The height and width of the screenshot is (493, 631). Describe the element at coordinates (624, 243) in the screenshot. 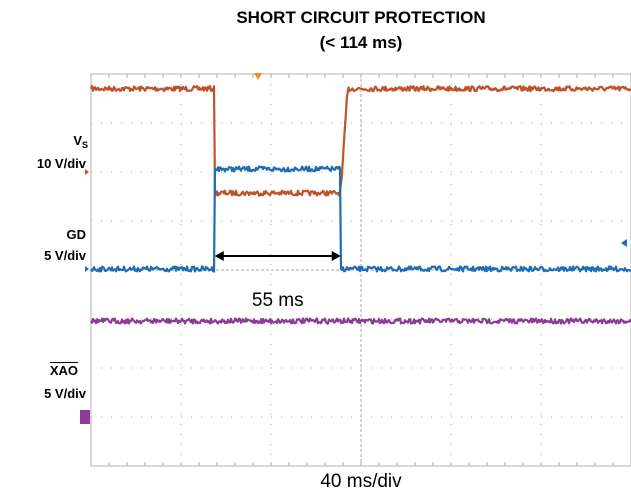

I see `trigger-level-marker` at that location.